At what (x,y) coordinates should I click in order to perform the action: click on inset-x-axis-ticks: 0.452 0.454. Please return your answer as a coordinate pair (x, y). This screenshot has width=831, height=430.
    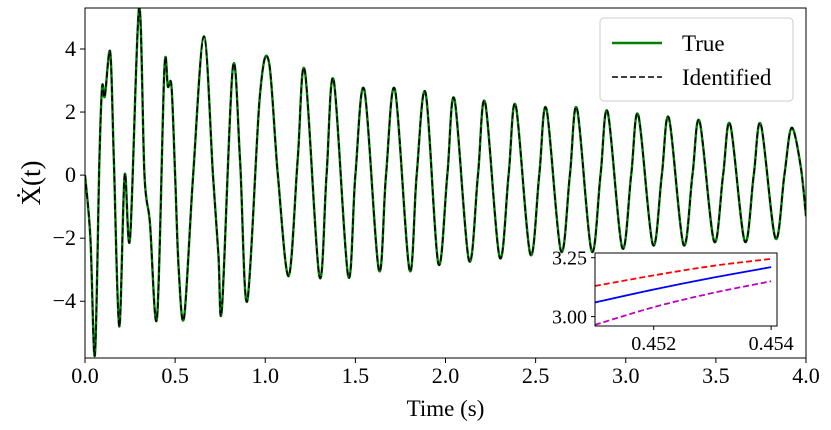
    Looking at the image, I should click on (712, 340).